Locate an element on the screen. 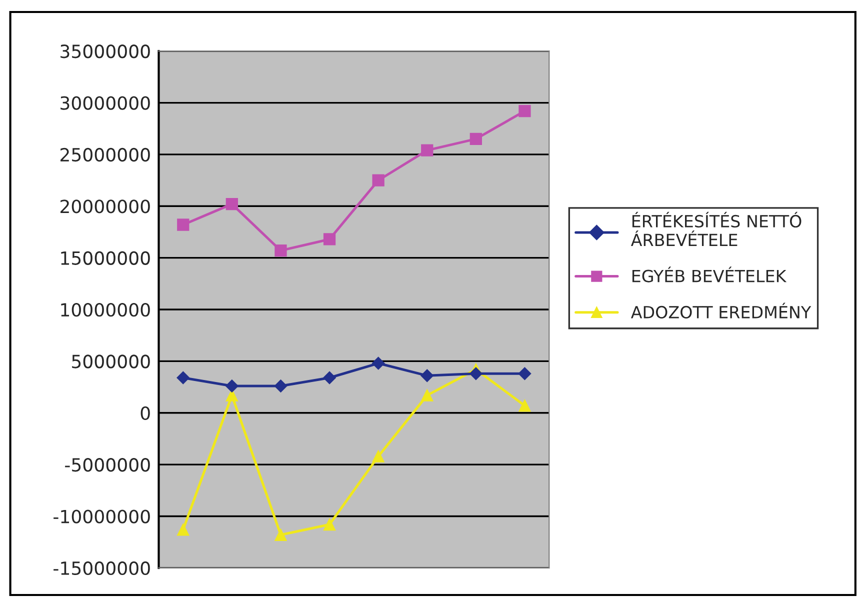 Image resolution: width=858 pixels, height=601 pixels. y-tick-label: 15000000 is located at coordinates (105, 258).